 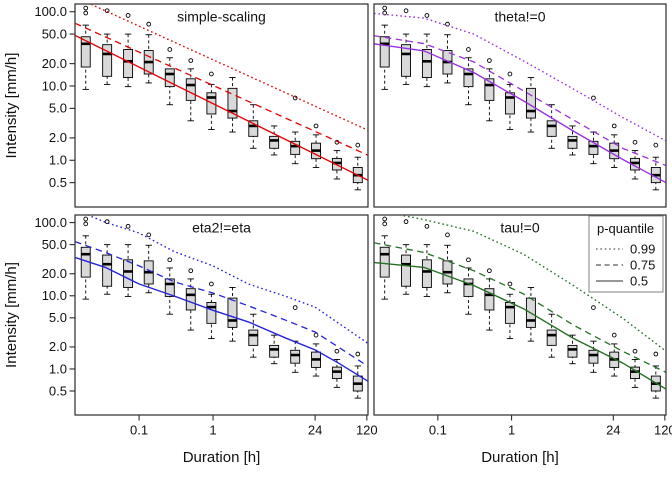 What do you see at coordinates (221, 228) in the screenshot?
I see `panel-title: eta2!=eta` at bounding box center [221, 228].